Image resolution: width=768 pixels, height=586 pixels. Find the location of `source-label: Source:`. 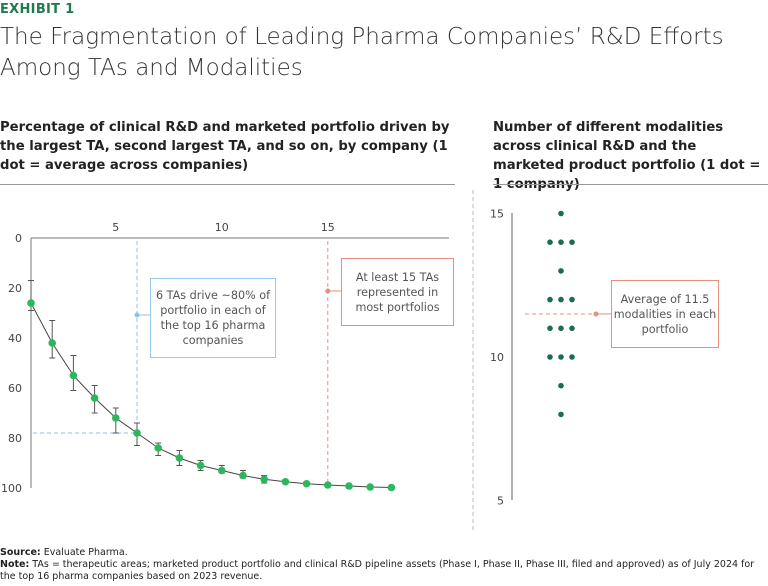

source-label: Source: is located at coordinates (20, 552).